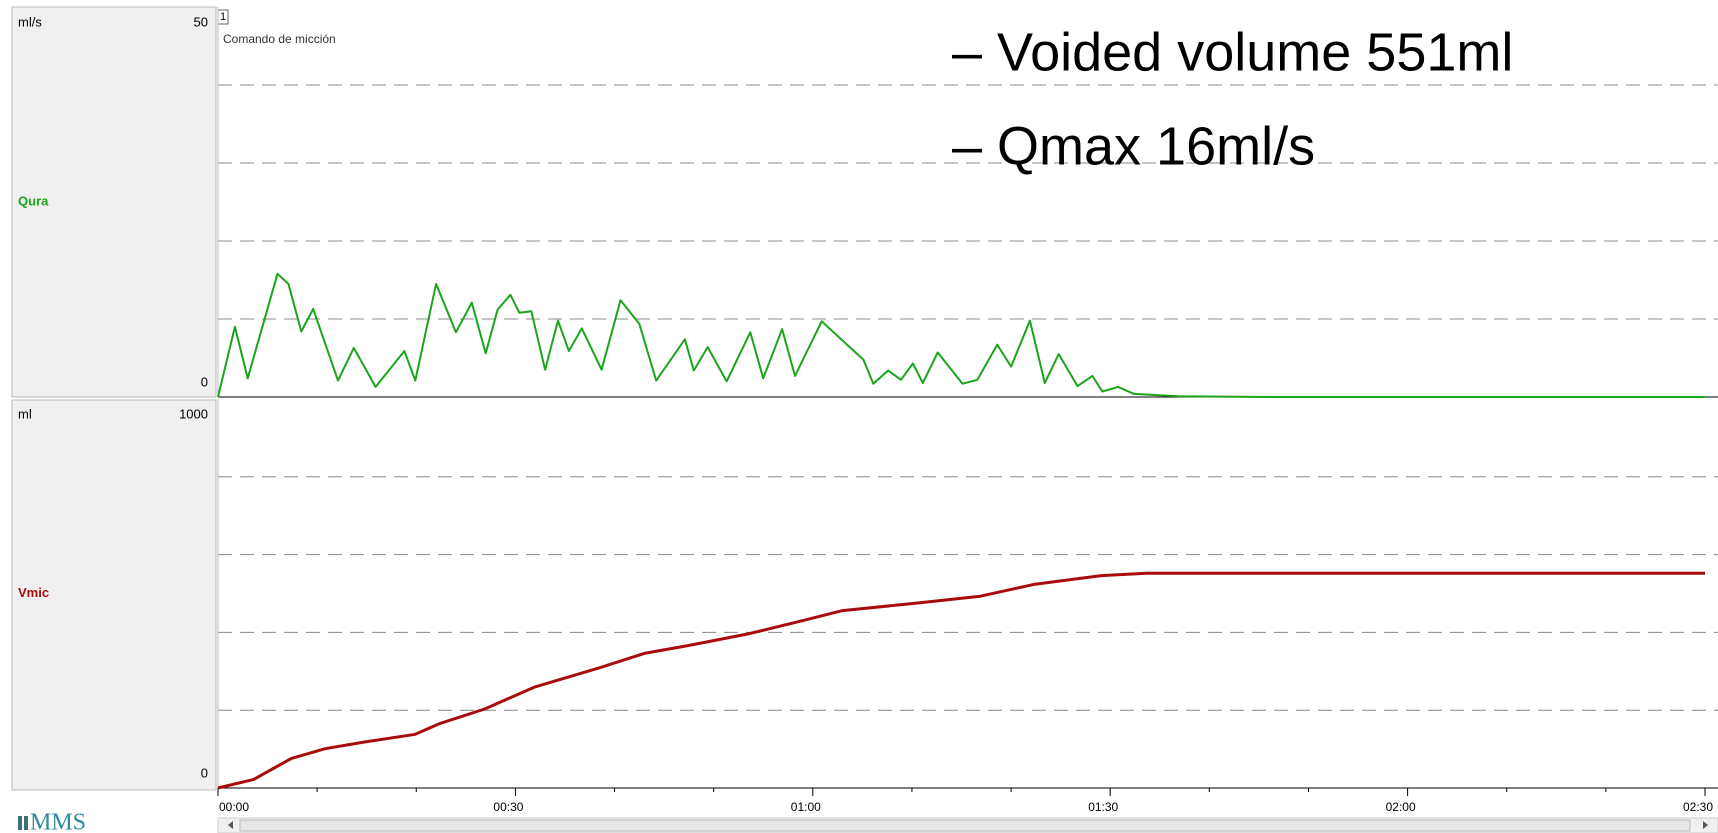 The height and width of the screenshot is (833, 1718). Describe the element at coordinates (965, 825) in the screenshot. I see `scroll-thumb` at that location.